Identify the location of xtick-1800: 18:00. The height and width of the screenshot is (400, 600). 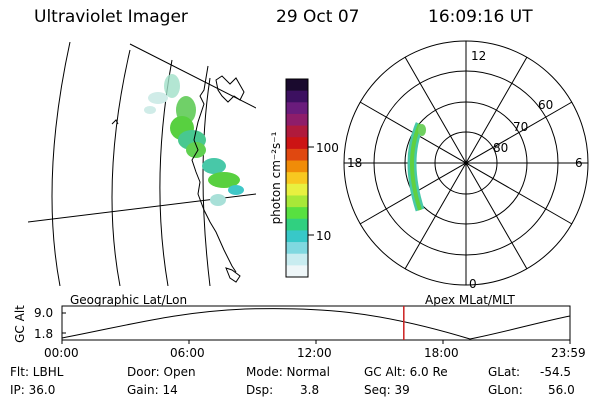
(441, 353).